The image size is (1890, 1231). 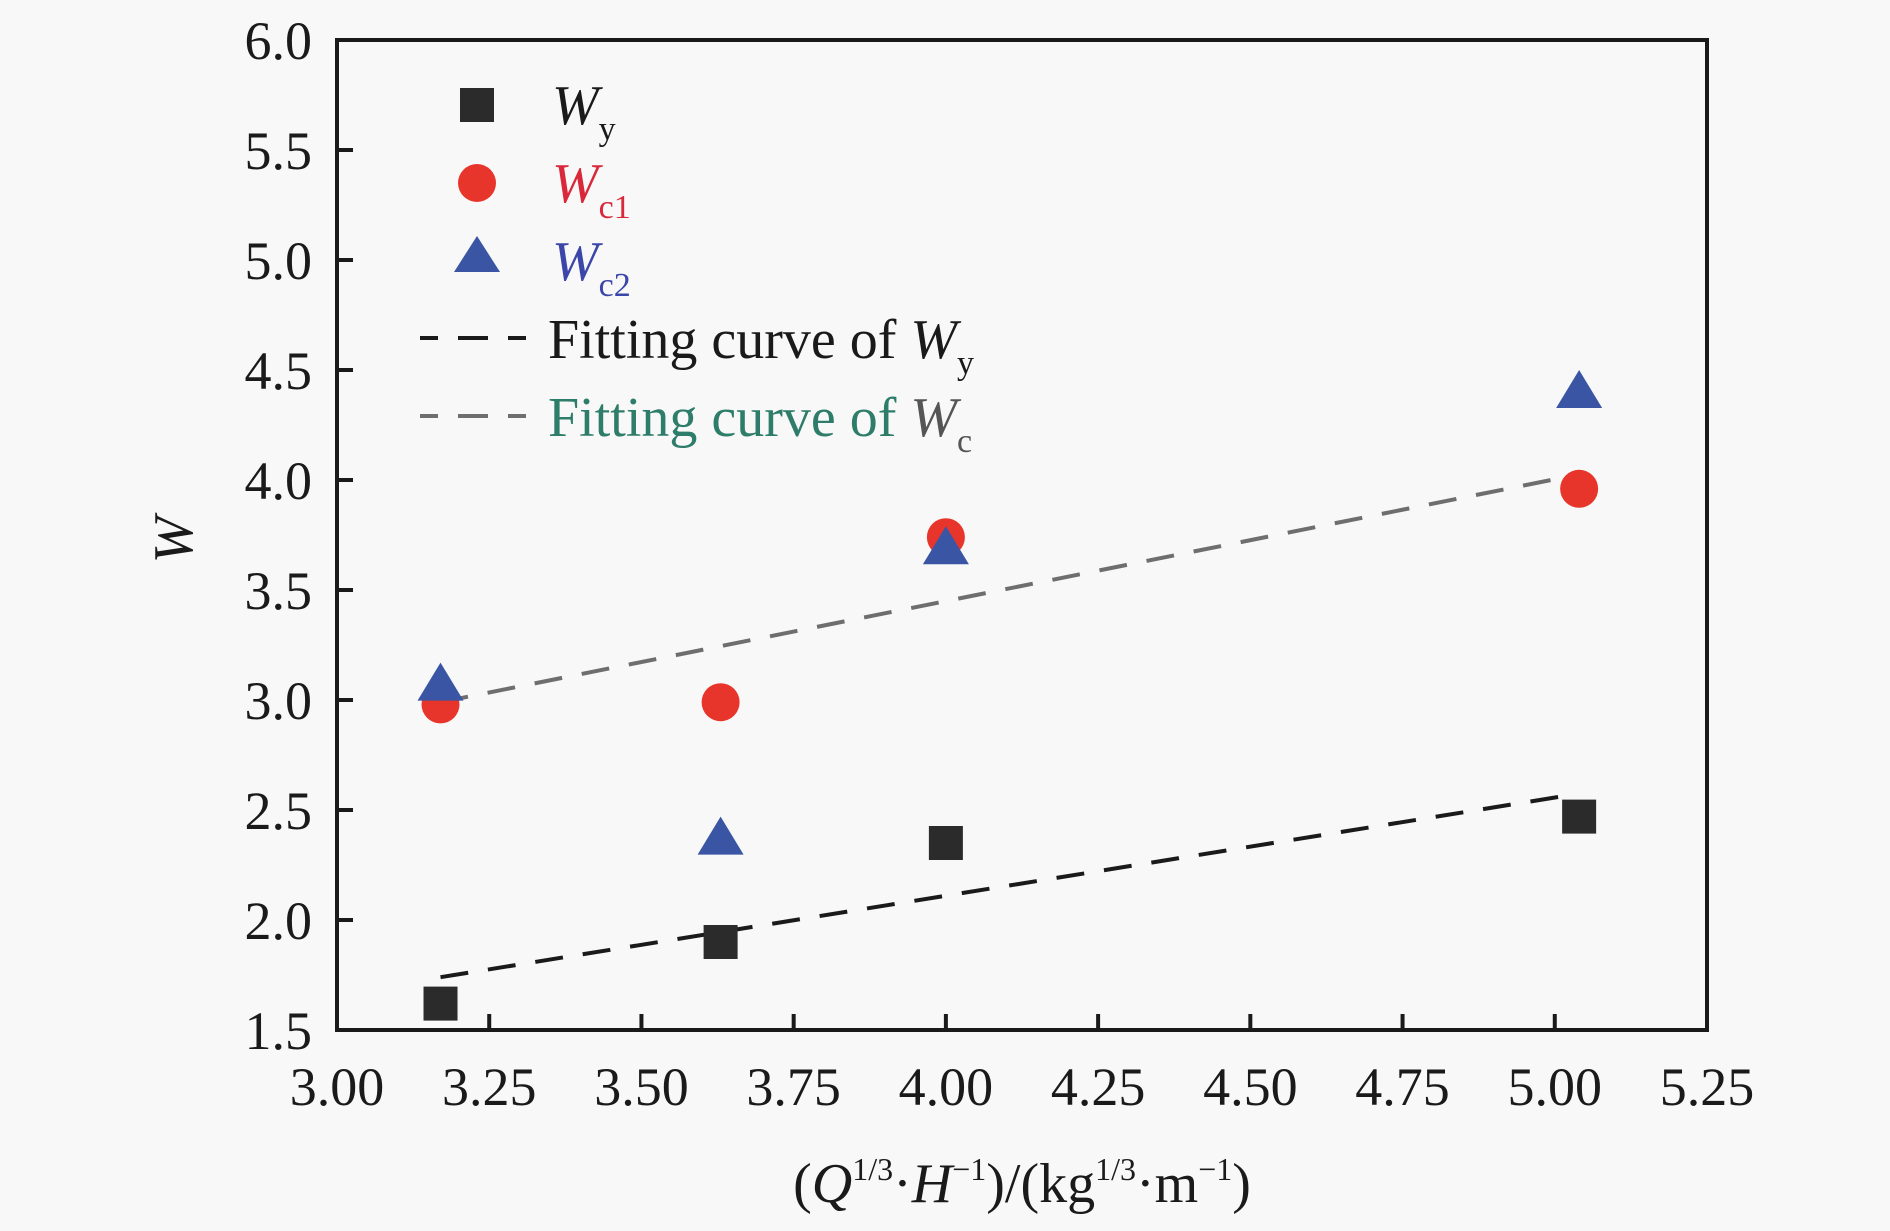 I want to click on legend-triangle-marker, so click(x=477, y=254).